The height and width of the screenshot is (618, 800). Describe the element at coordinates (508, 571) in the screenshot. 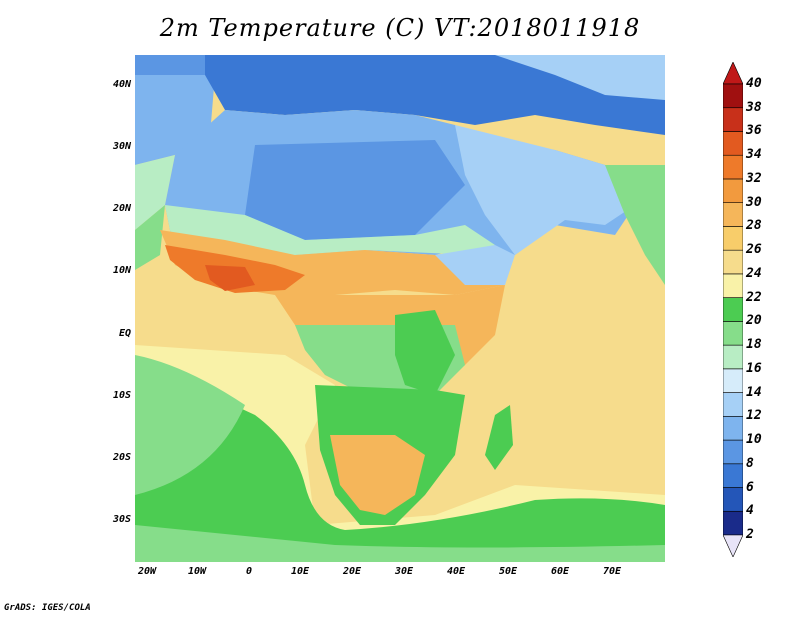

I see `lon-label-50e: 50E` at that location.